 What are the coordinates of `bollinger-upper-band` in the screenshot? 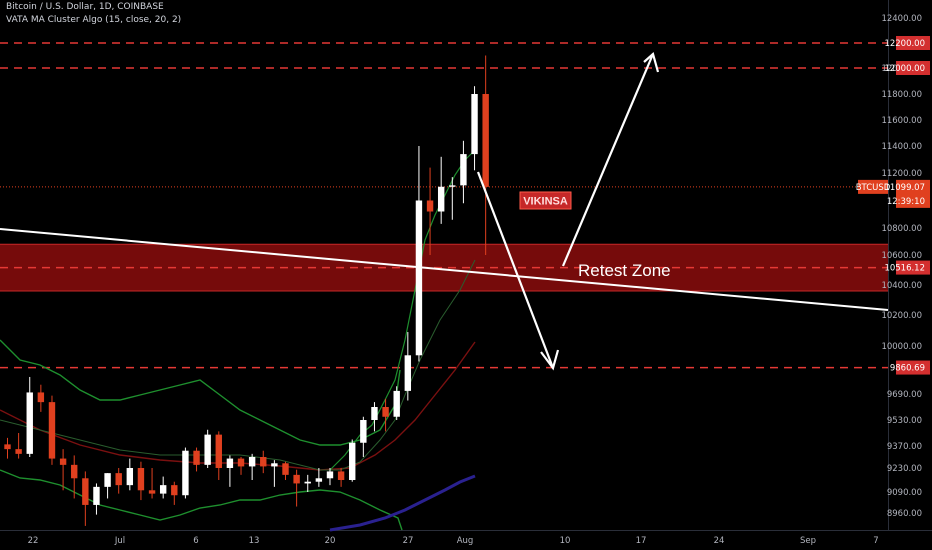 It's located at (200, 392).